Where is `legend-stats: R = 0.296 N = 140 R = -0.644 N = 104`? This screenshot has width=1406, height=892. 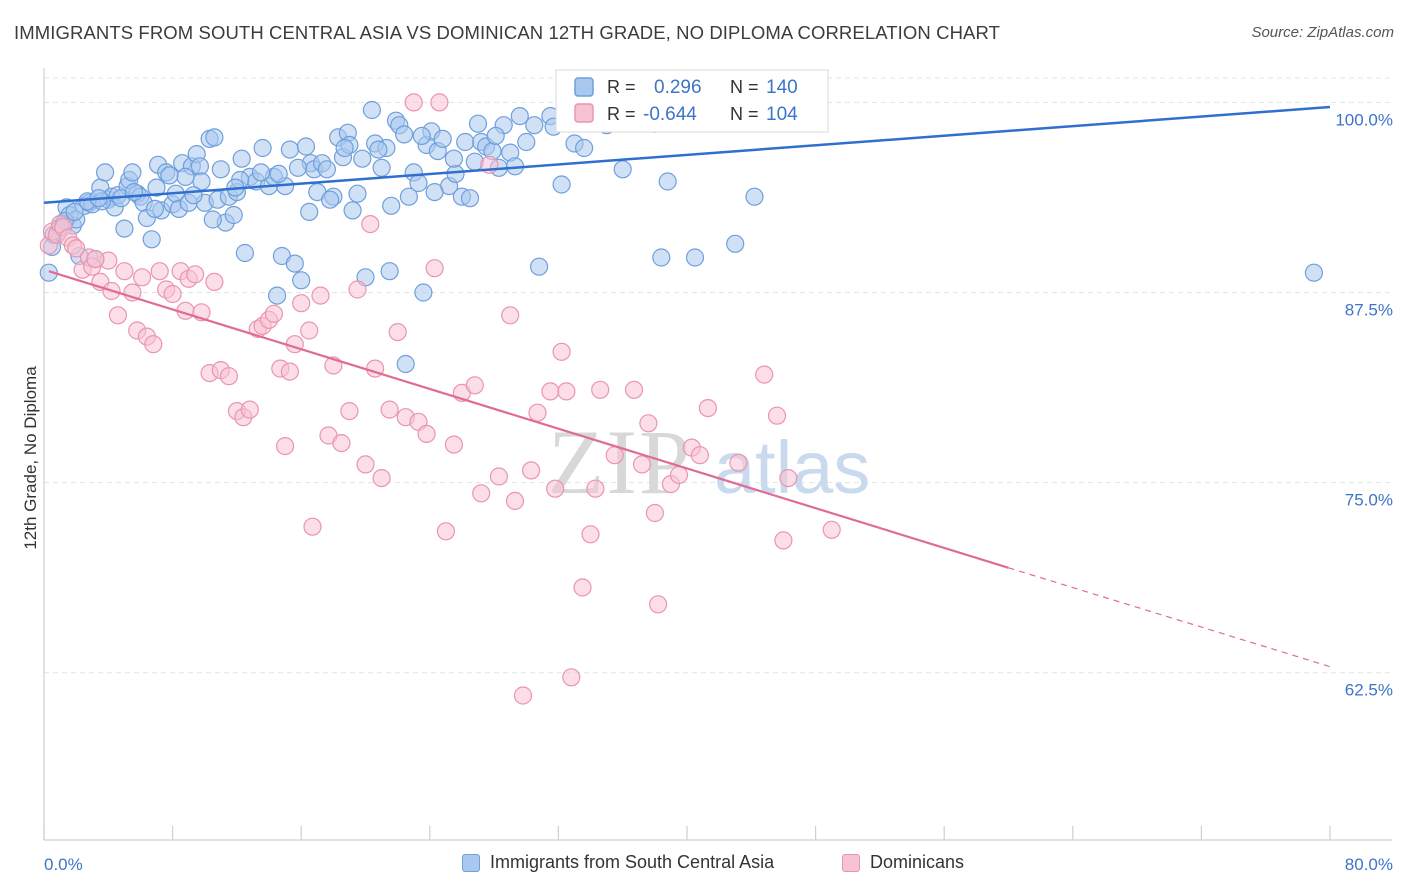 legend-stats: R = 0.296 N = 140 R = -0.644 N = 104 is located at coordinates (692, 101).